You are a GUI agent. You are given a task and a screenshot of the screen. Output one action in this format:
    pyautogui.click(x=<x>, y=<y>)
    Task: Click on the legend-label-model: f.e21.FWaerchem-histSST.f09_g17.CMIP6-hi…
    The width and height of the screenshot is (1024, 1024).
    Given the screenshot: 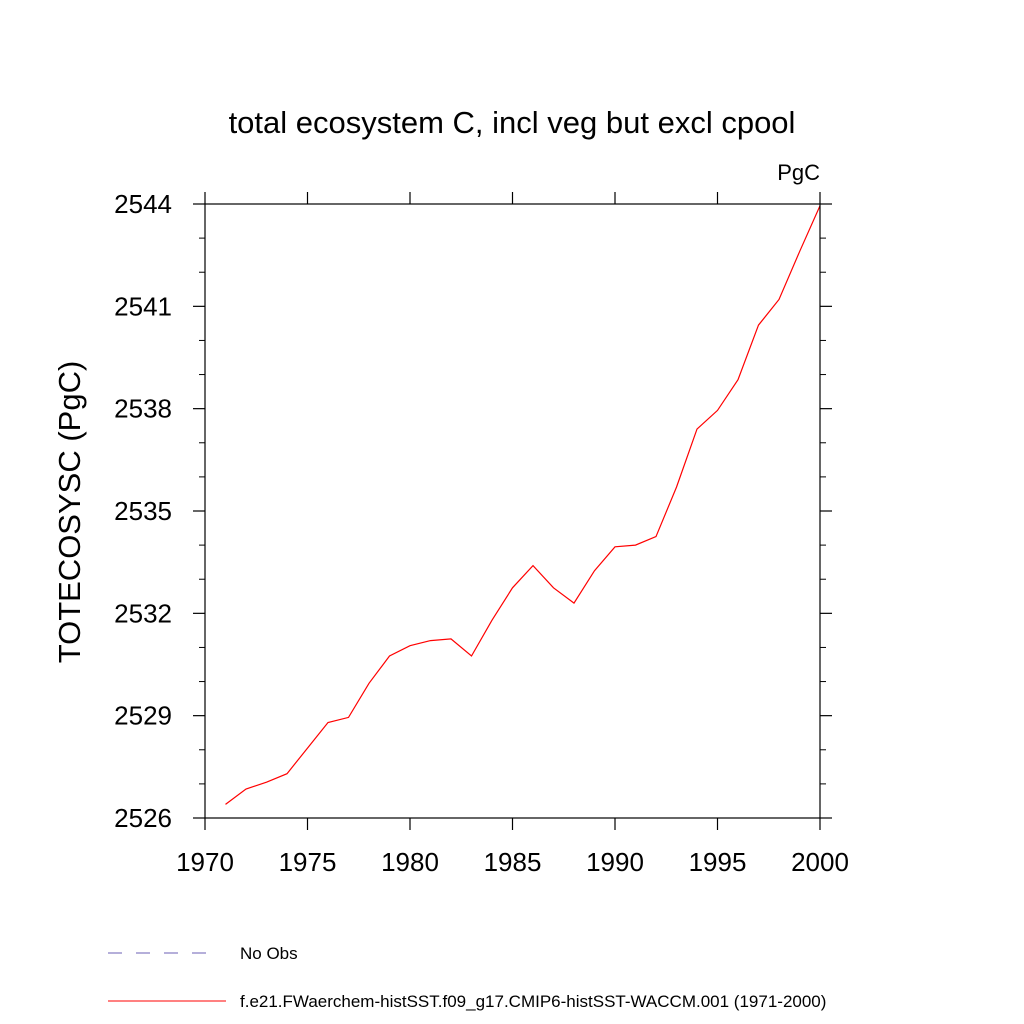 What is the action you would take?
    pyautogui.click(x=533, y=1001)
    